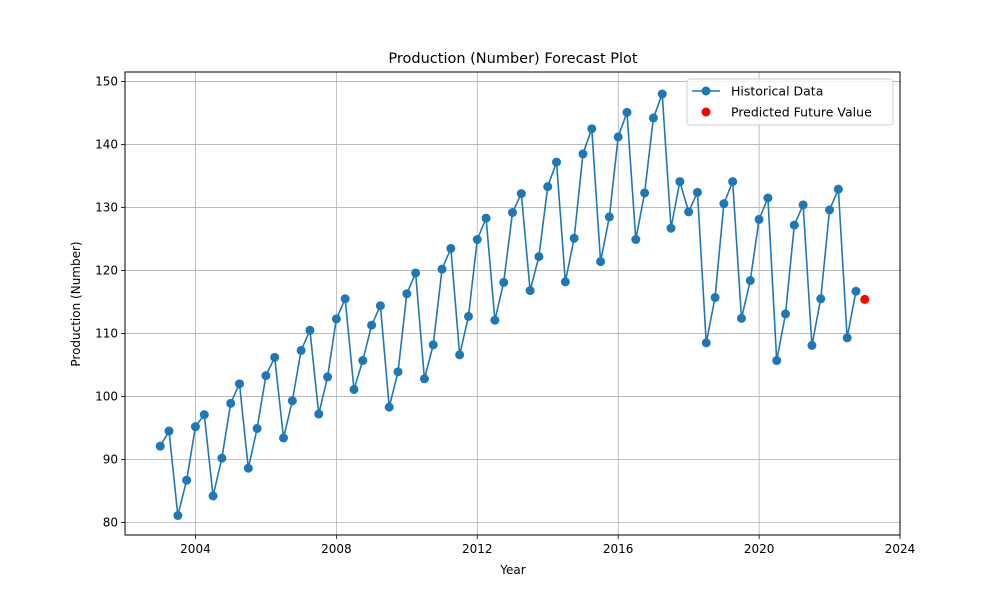 This screenshot has width=1000, height=600. What do you see at coordinates (106, 144) in the screenshot?
I see `y-tick-label: 140` at bounding box center [106, 144].